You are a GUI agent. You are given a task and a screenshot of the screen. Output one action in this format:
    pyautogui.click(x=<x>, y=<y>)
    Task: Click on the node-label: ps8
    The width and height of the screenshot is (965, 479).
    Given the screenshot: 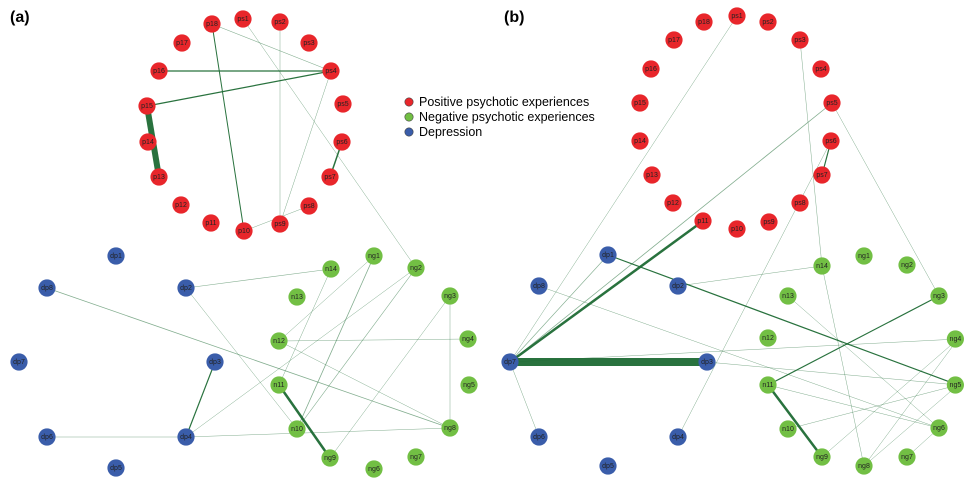 What is the action you would take?
    pyautogui.click(x=308, y=206)
    